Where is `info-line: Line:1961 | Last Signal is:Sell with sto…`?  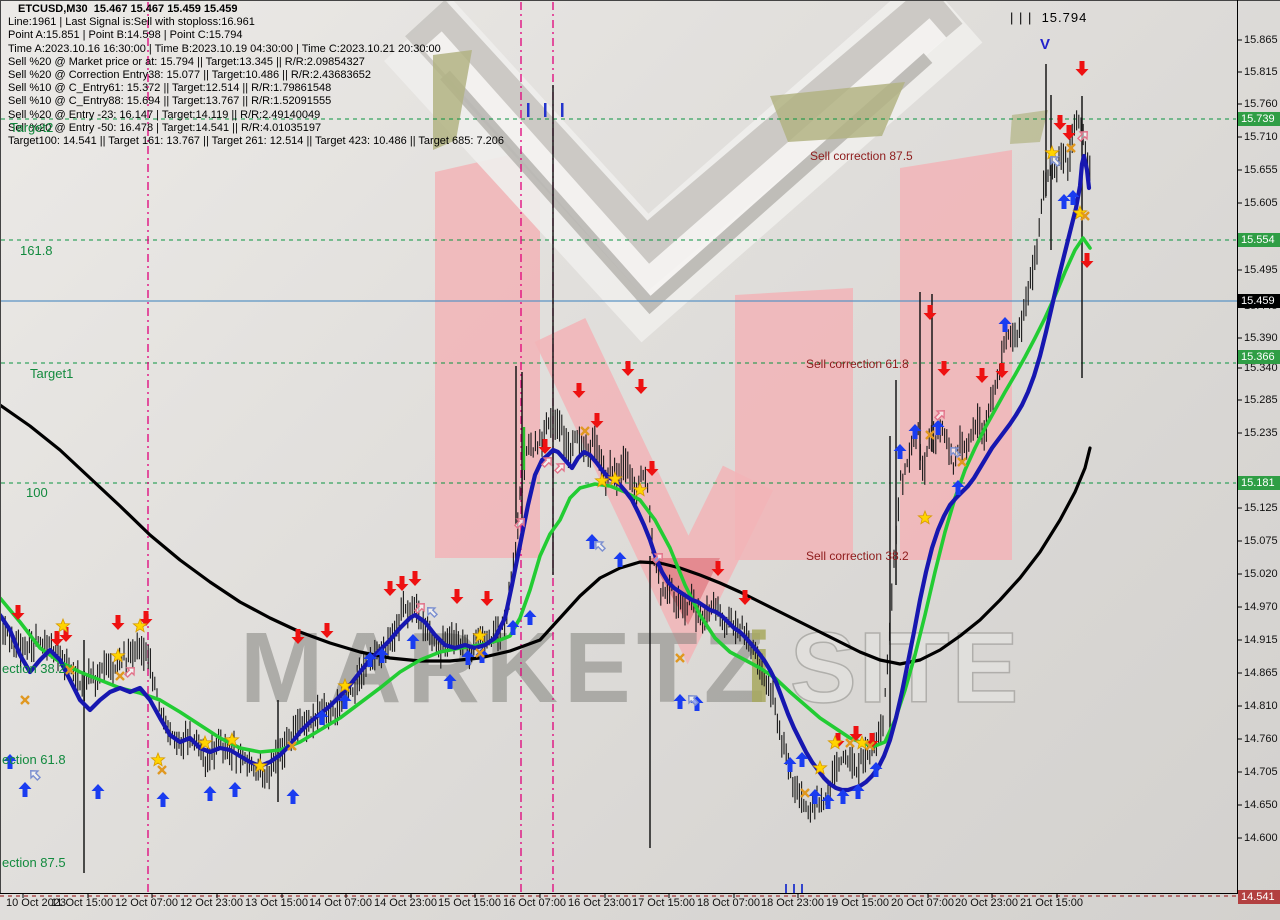
info-line: Line:1961 | Last Signal is:Sell with sto… is located at coordinates (131, 22).